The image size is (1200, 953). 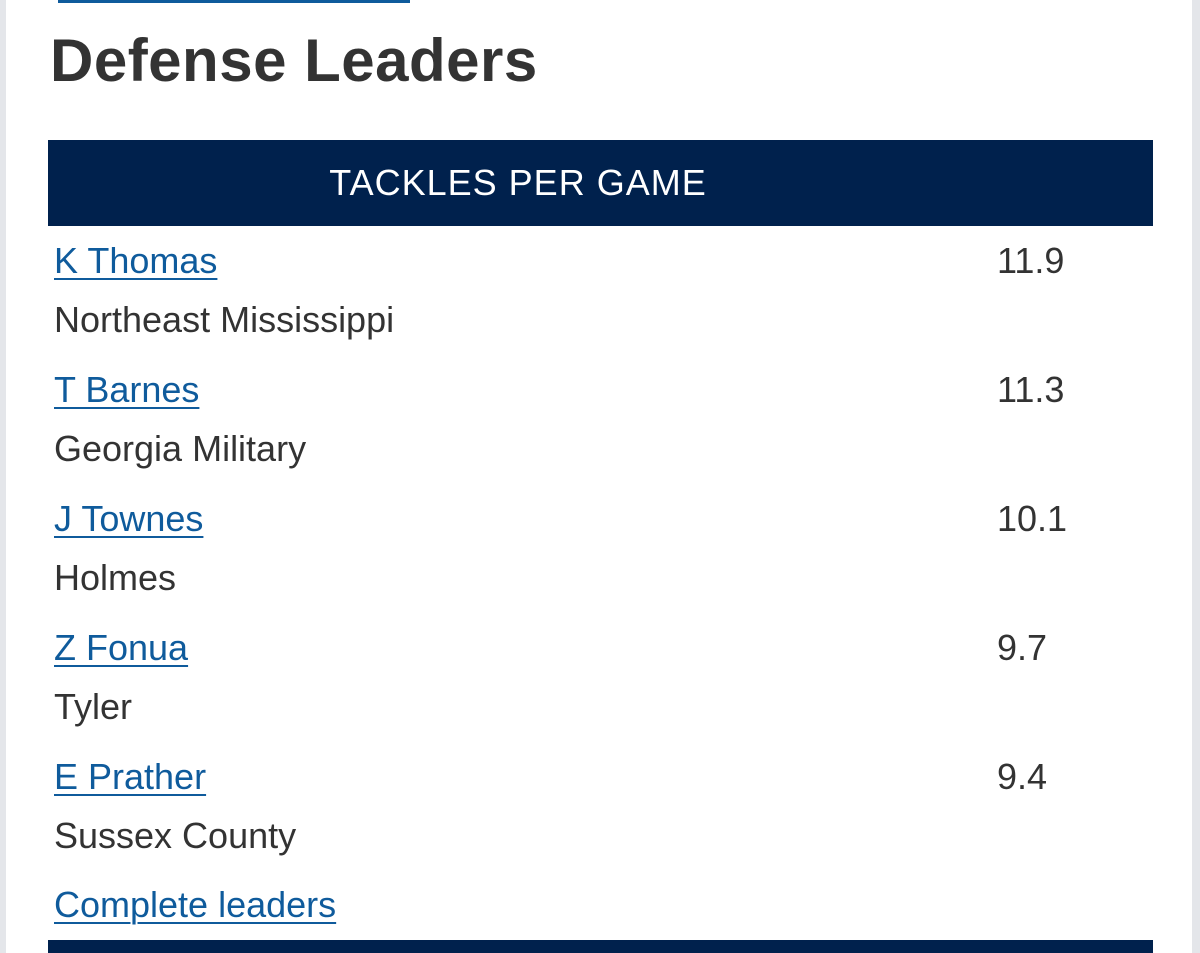 What do you see at coordinates (294, 60) in the screenshot?
I see `section-title: Defense Leaders` at bounding box center [294, 60].